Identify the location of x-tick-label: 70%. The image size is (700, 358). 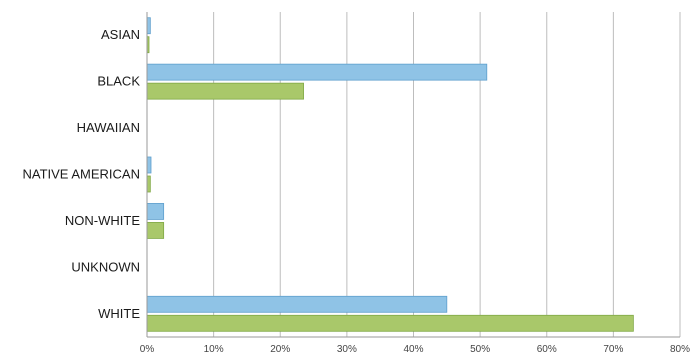
(613, 349).